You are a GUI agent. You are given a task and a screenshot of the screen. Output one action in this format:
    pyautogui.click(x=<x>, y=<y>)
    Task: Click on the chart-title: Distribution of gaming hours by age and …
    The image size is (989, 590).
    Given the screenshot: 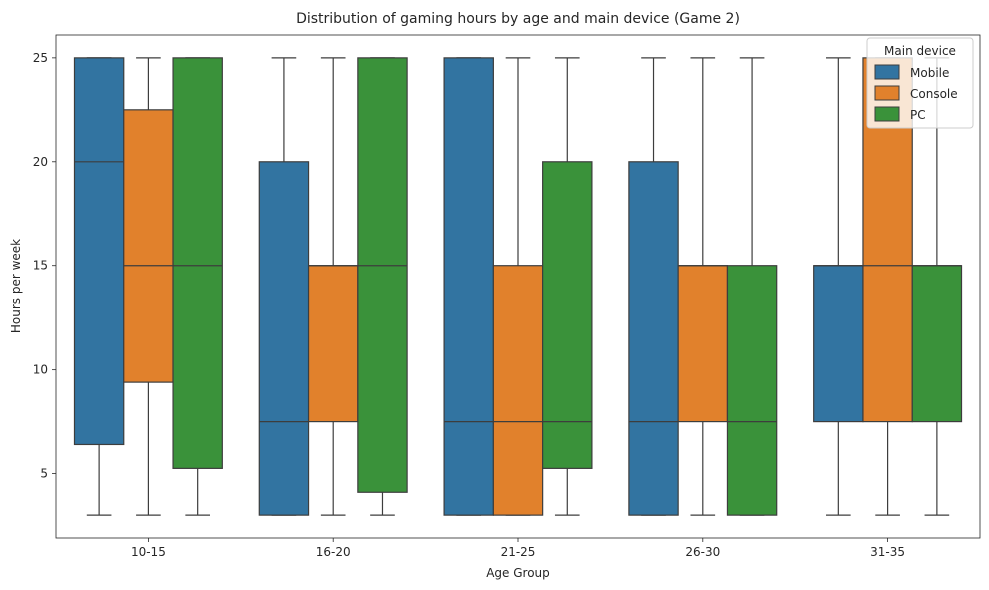 What is the action you would take?
    pyautogui.click(x=518, y=19)
    